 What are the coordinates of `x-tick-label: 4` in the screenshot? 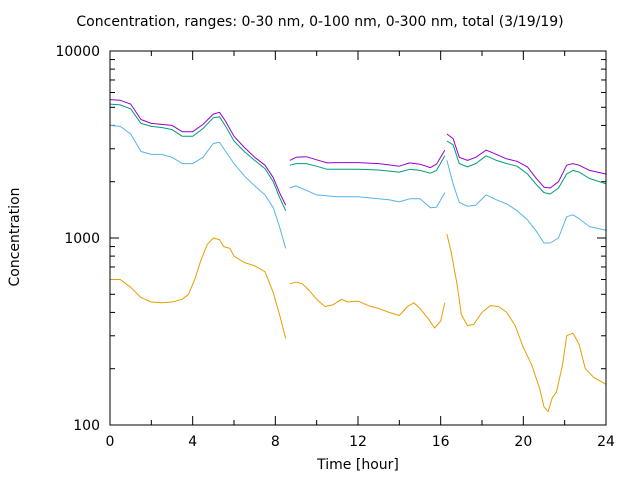 It's located at (192, 442).